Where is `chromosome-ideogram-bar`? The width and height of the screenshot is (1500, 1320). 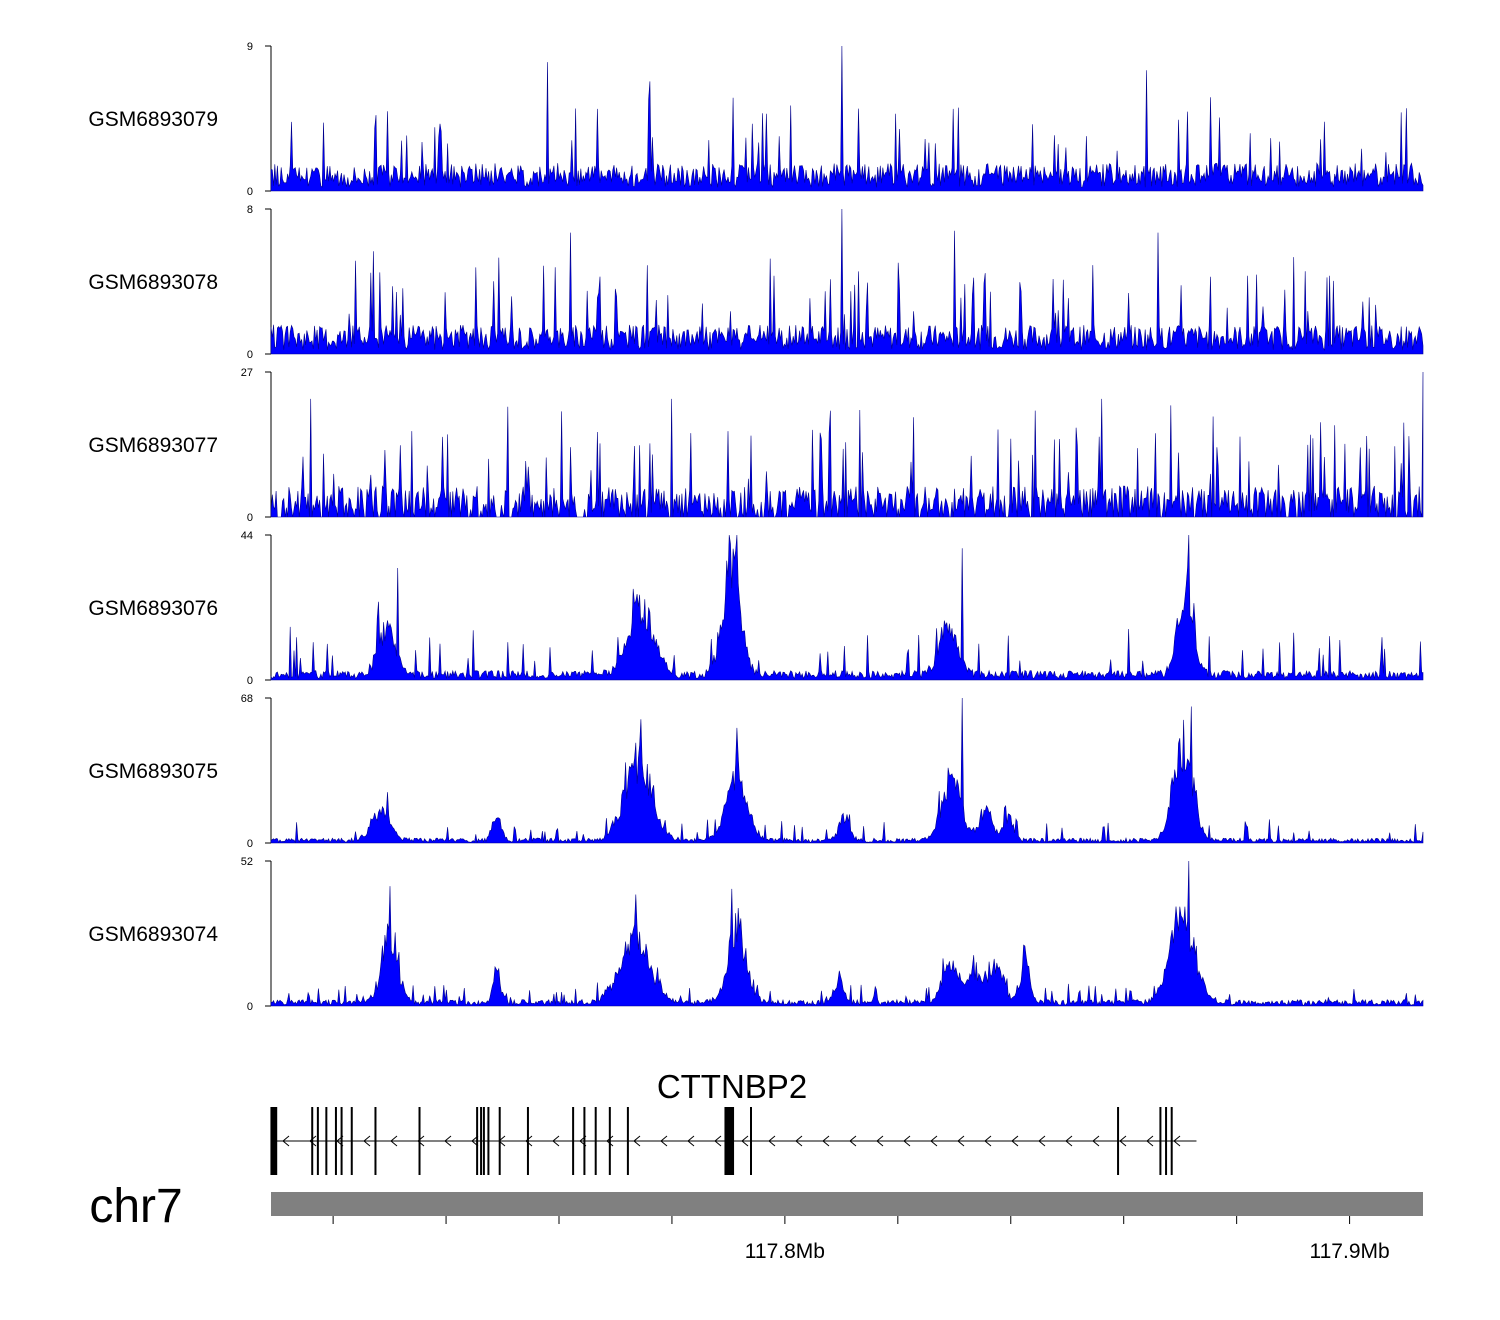
chromosome-ideogram-bar is located at coordinates (847, 1204).